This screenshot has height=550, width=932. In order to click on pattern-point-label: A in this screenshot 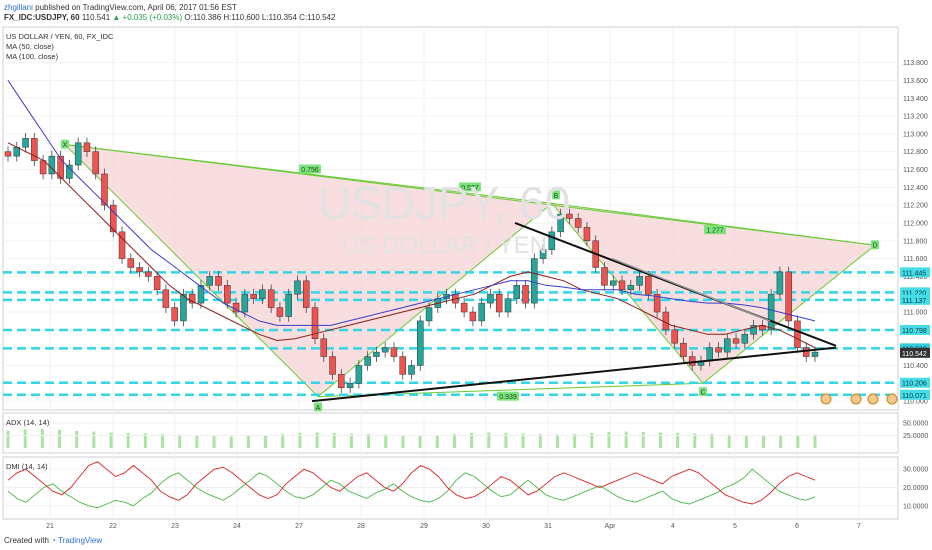, I will do `click(318, 408)`.